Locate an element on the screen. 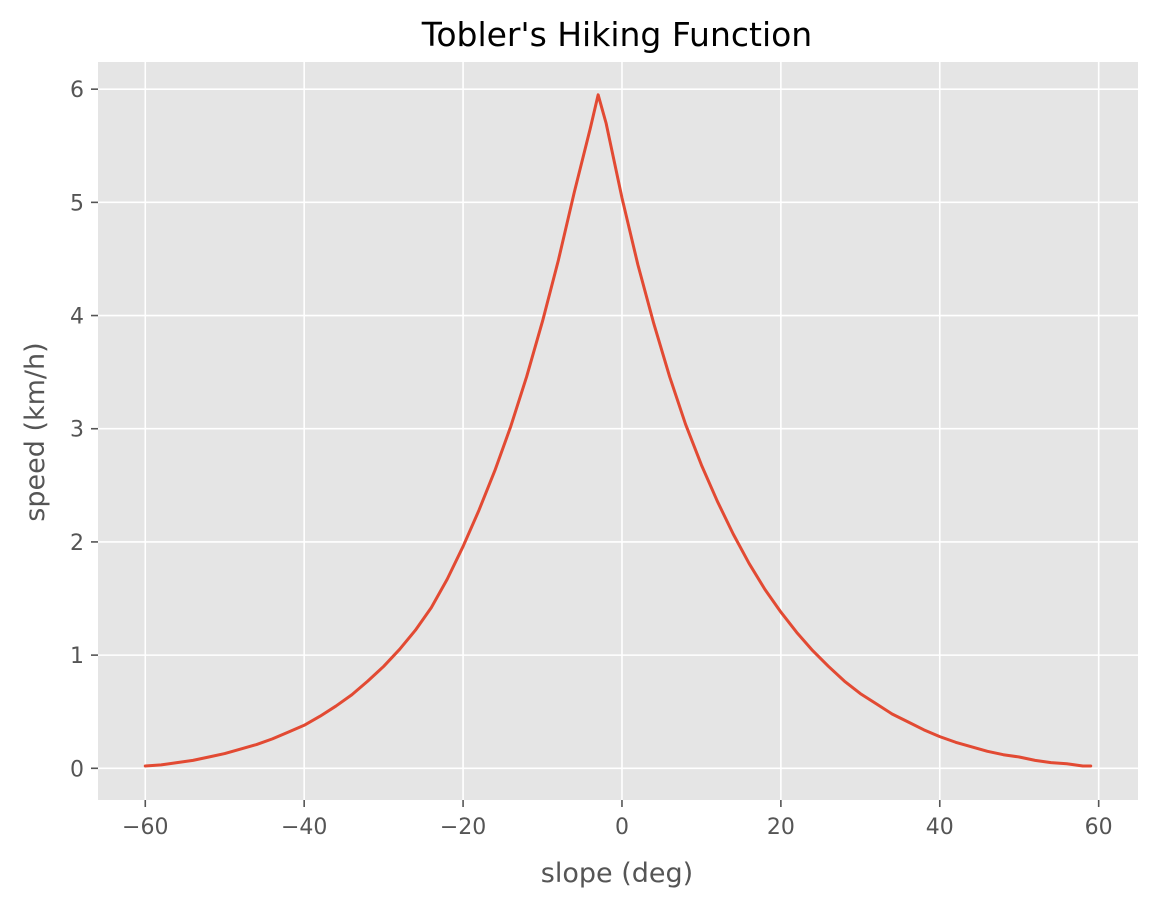  chart-title: Tobler's Hiking Function is located at coordinates (616, 34).